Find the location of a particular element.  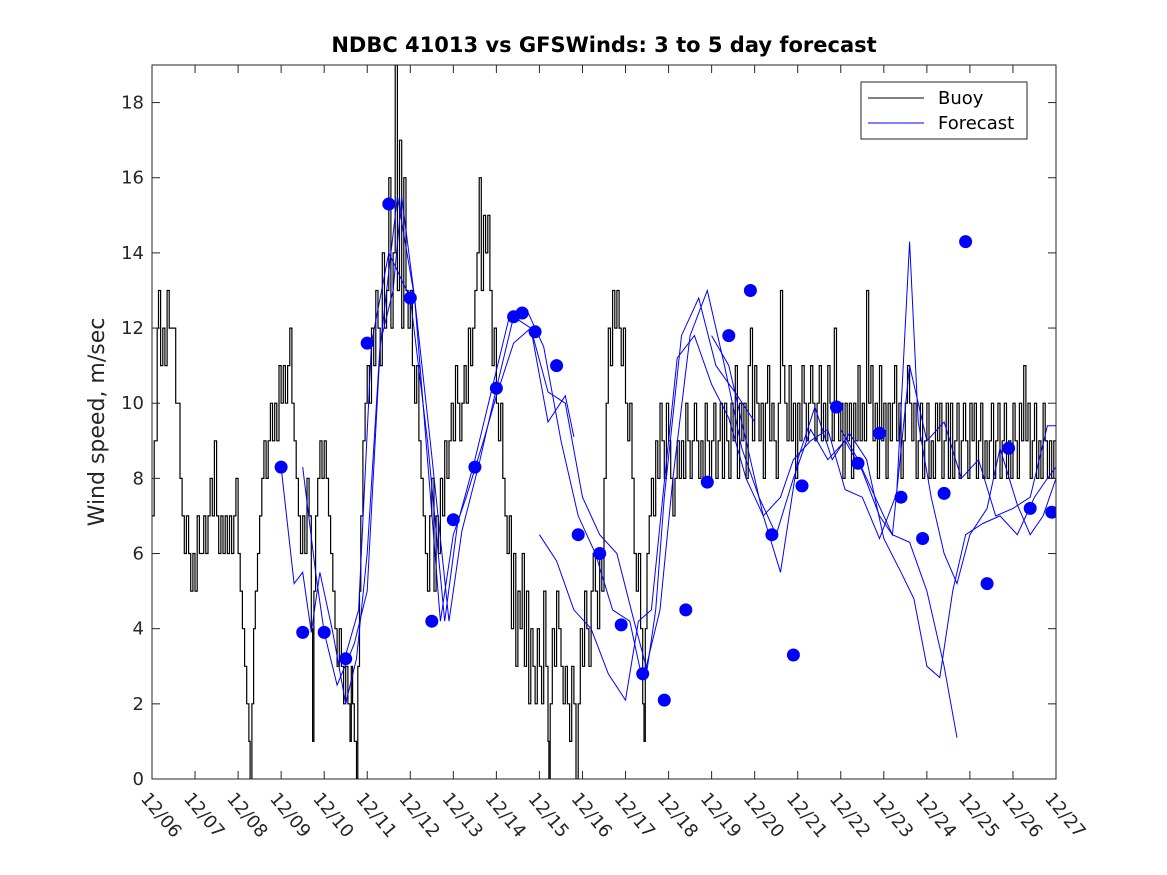

y-tick-label: 18 is located at coordinates (132, 103).